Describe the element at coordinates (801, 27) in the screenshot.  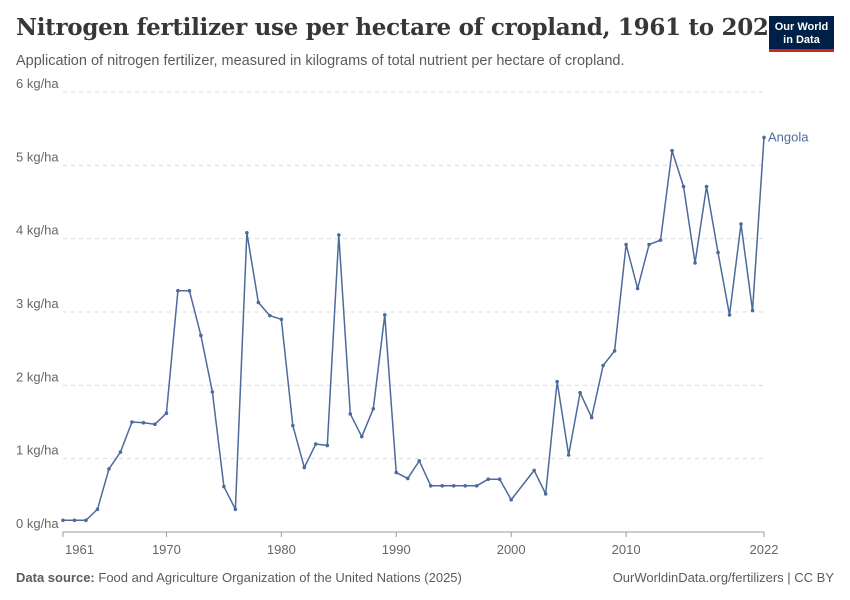
I see `logo-line-1: Our World` at that location.